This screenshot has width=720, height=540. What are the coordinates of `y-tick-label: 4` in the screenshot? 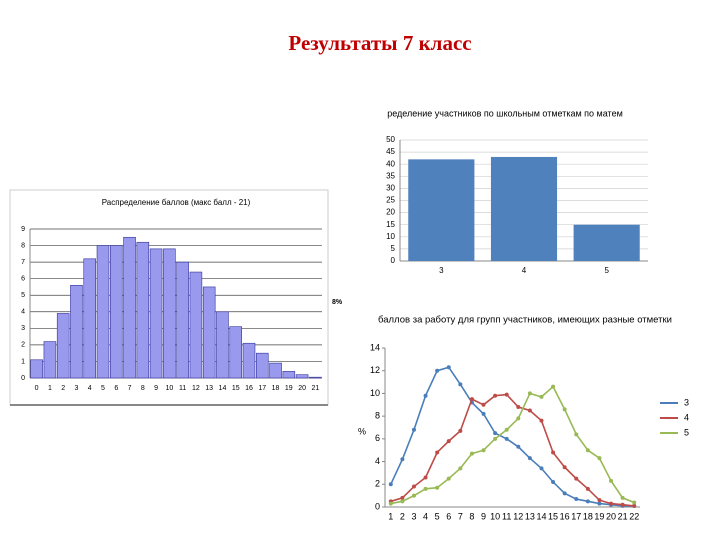 It's located at (377, 461).